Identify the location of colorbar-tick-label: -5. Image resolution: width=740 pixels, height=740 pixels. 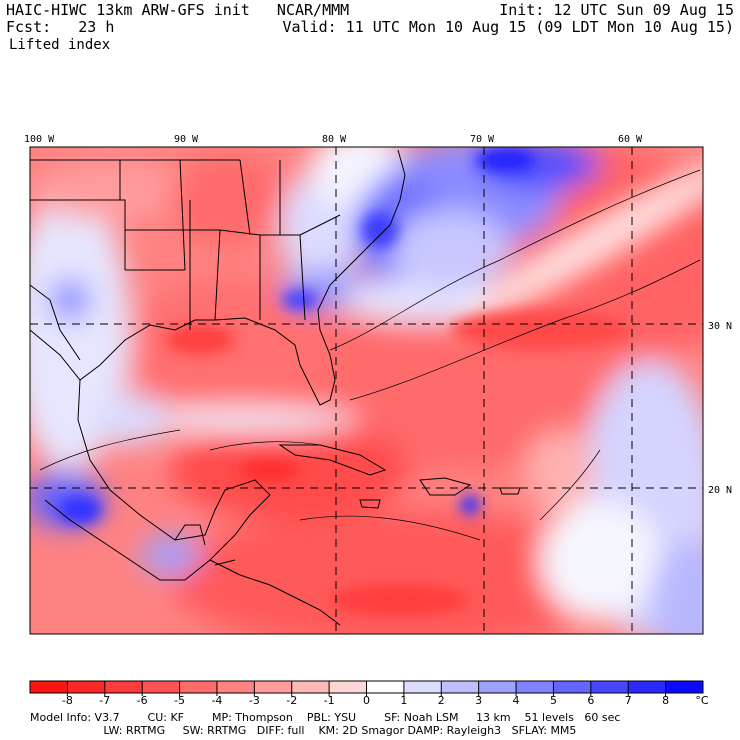
(180, 700).